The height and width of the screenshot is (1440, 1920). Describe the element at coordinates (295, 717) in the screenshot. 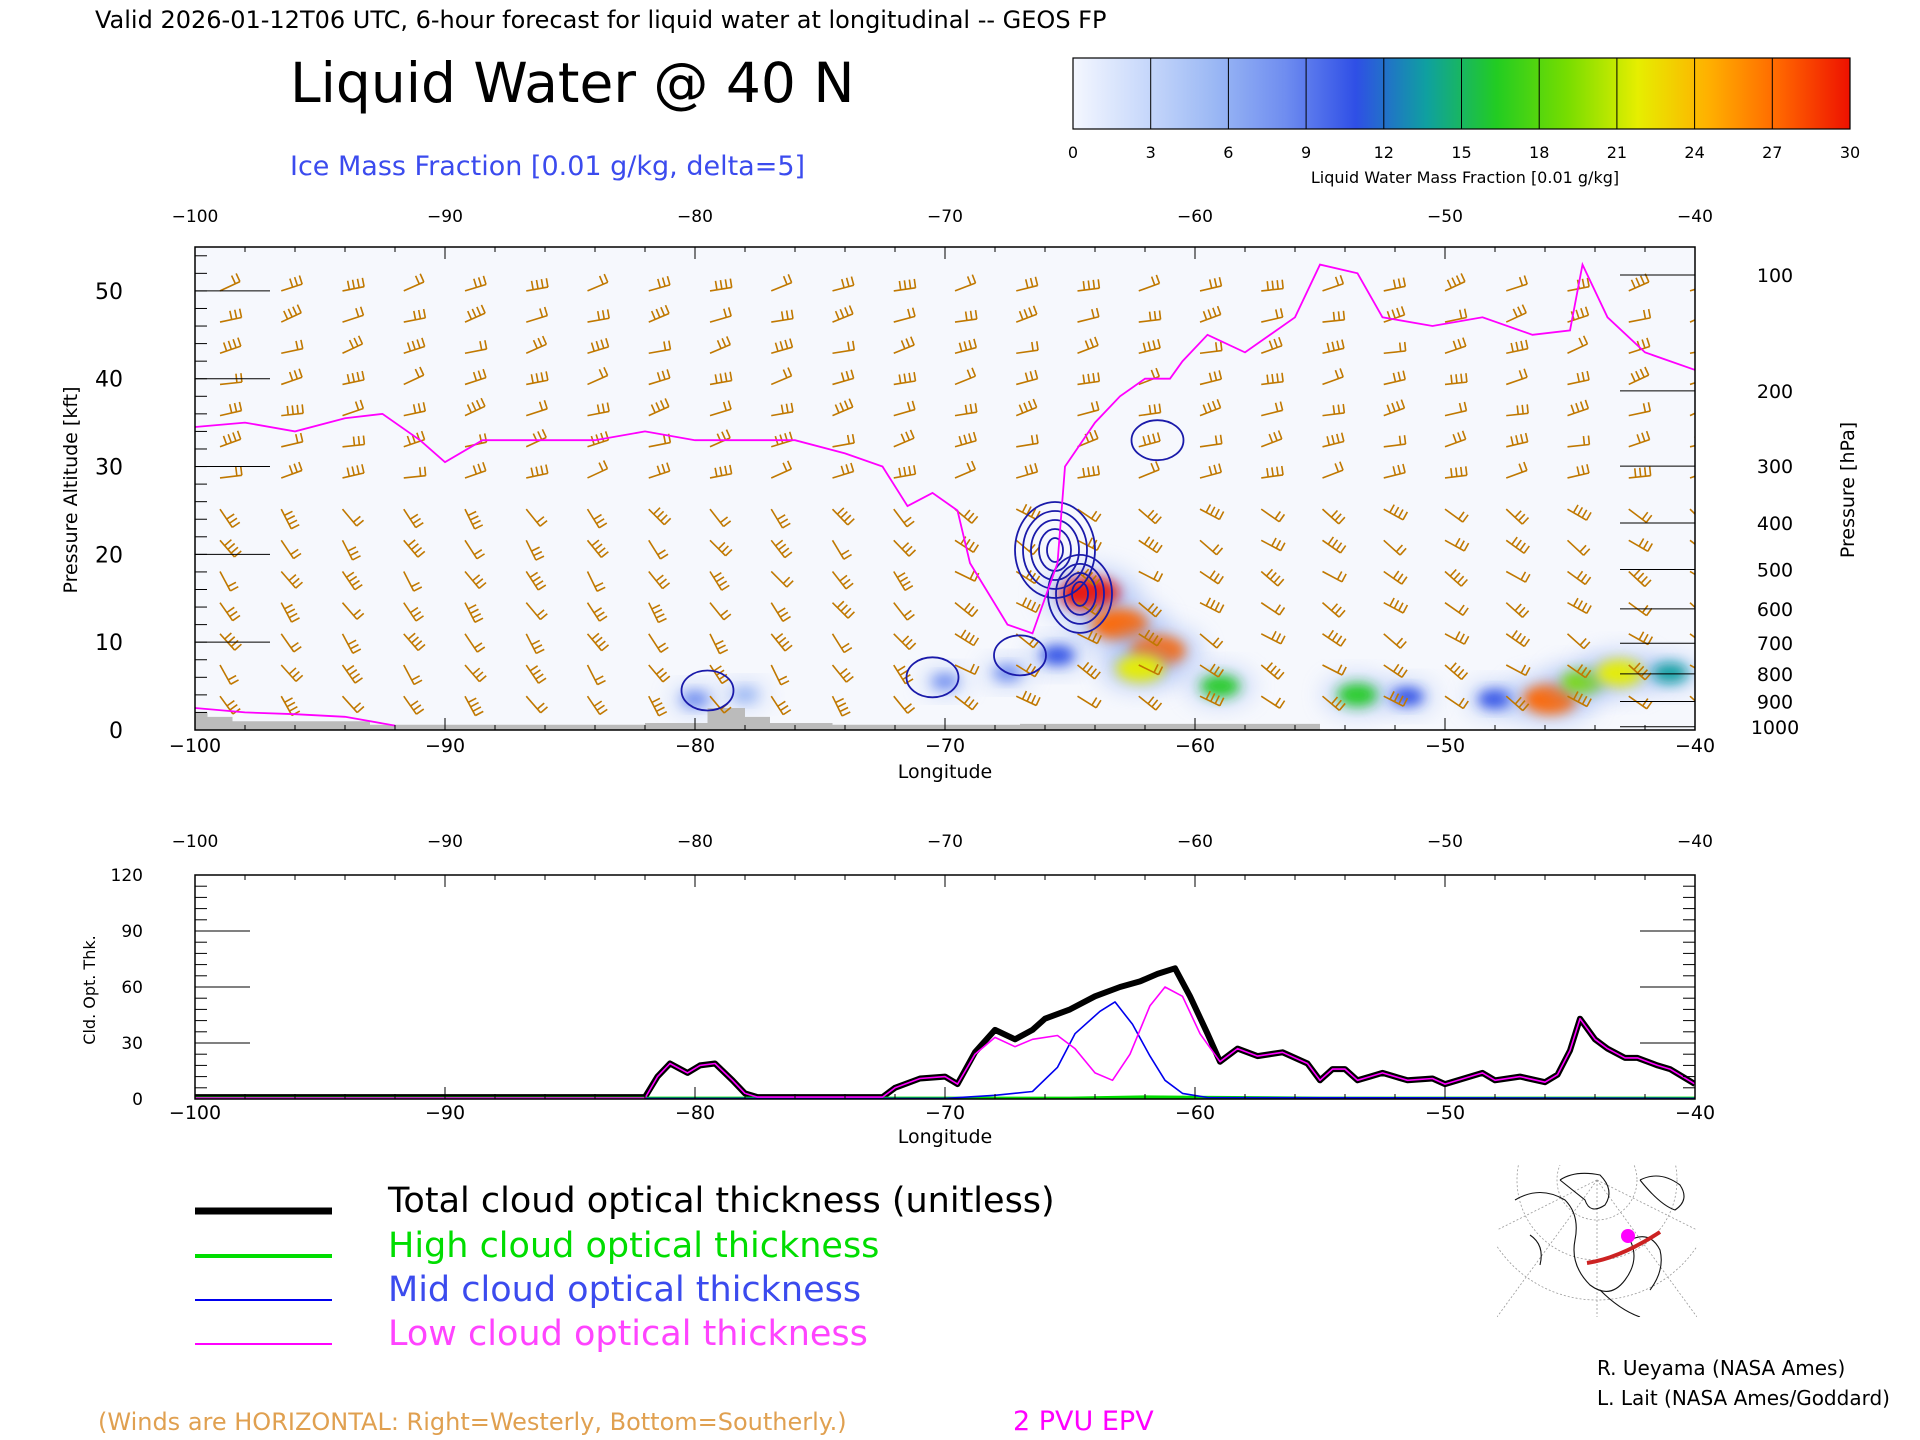

I see `epv-2pvu-line-low` at that location.